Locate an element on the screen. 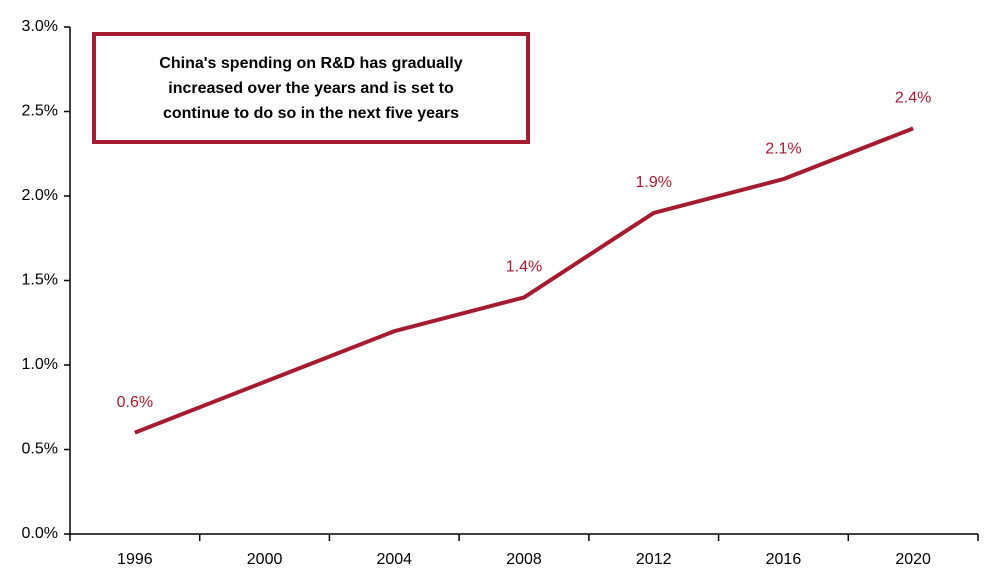 Image resolution: width=998 pixels, height=584 pixels. x-tick-label: 2000 is located at coordinates (265, 559).